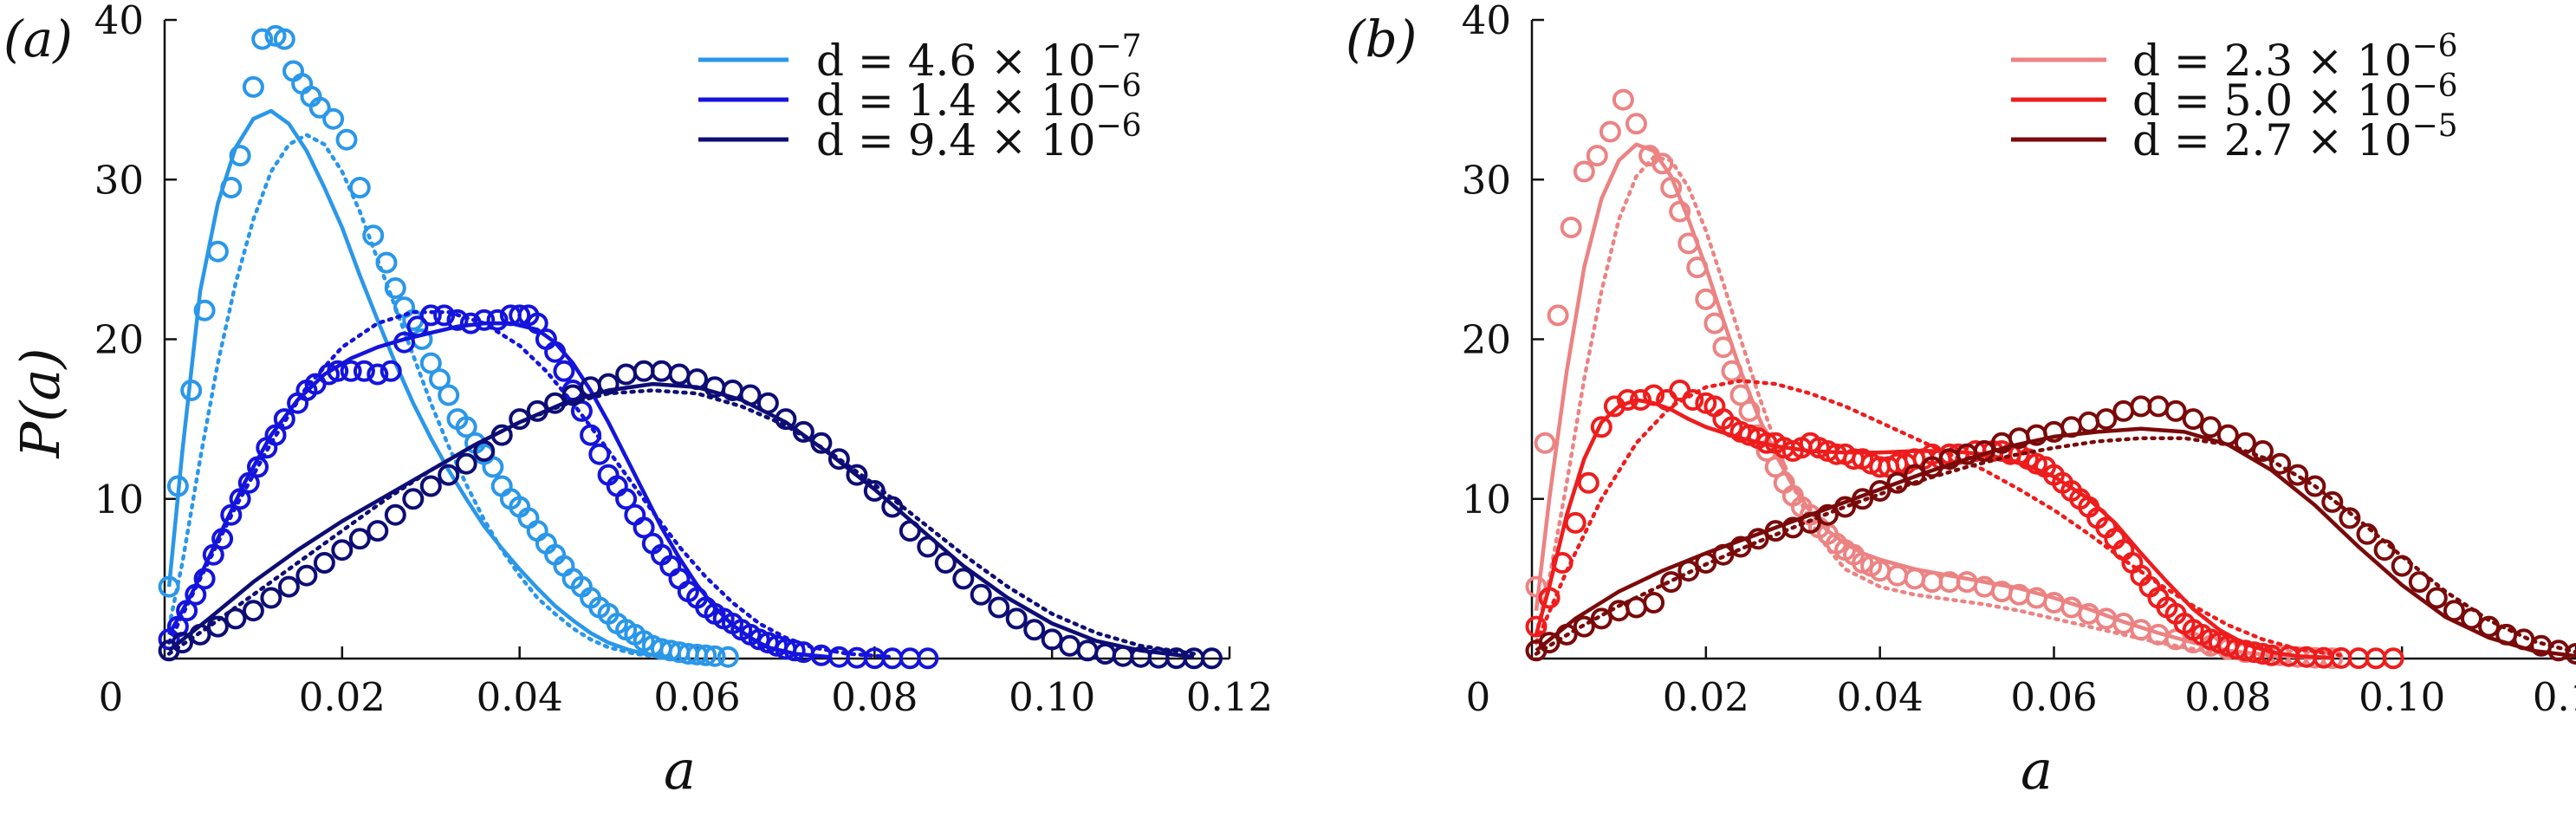 The image size is (2576, 818). Describe the element at coordinates (1487, 340) in the screenshot. I see `y-tick-label: 20` at that location.